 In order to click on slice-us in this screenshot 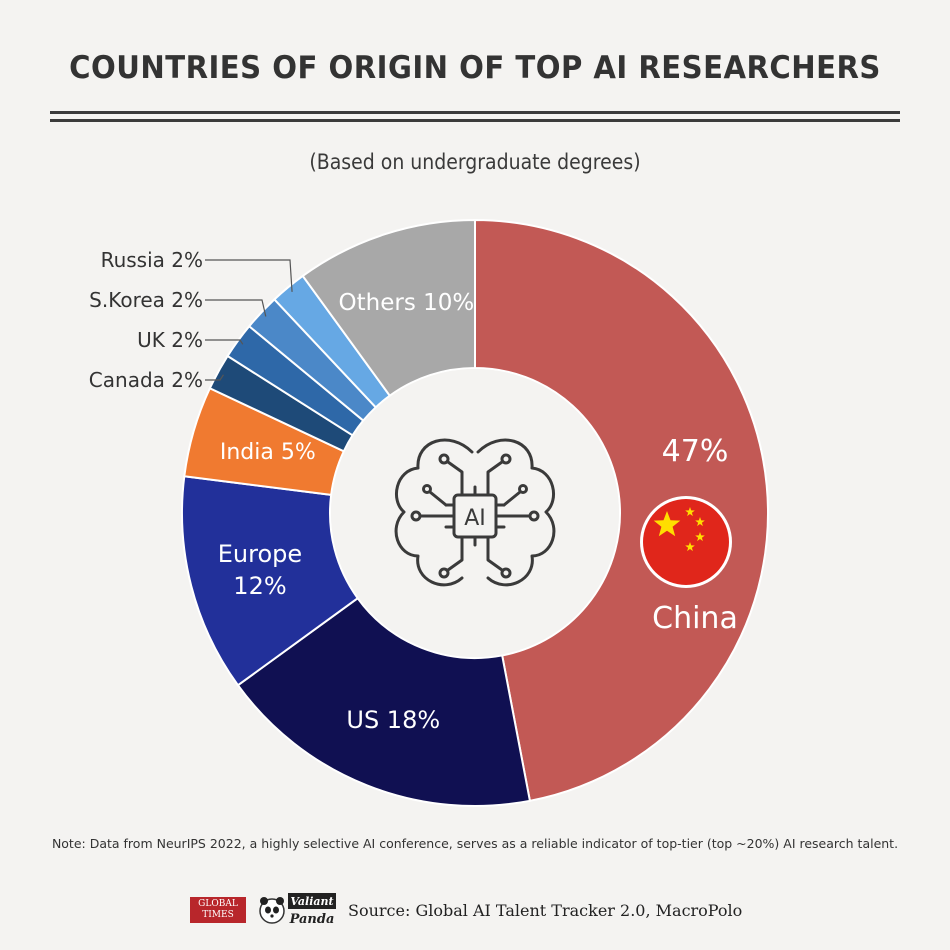, I will do `click(384, 701)`.